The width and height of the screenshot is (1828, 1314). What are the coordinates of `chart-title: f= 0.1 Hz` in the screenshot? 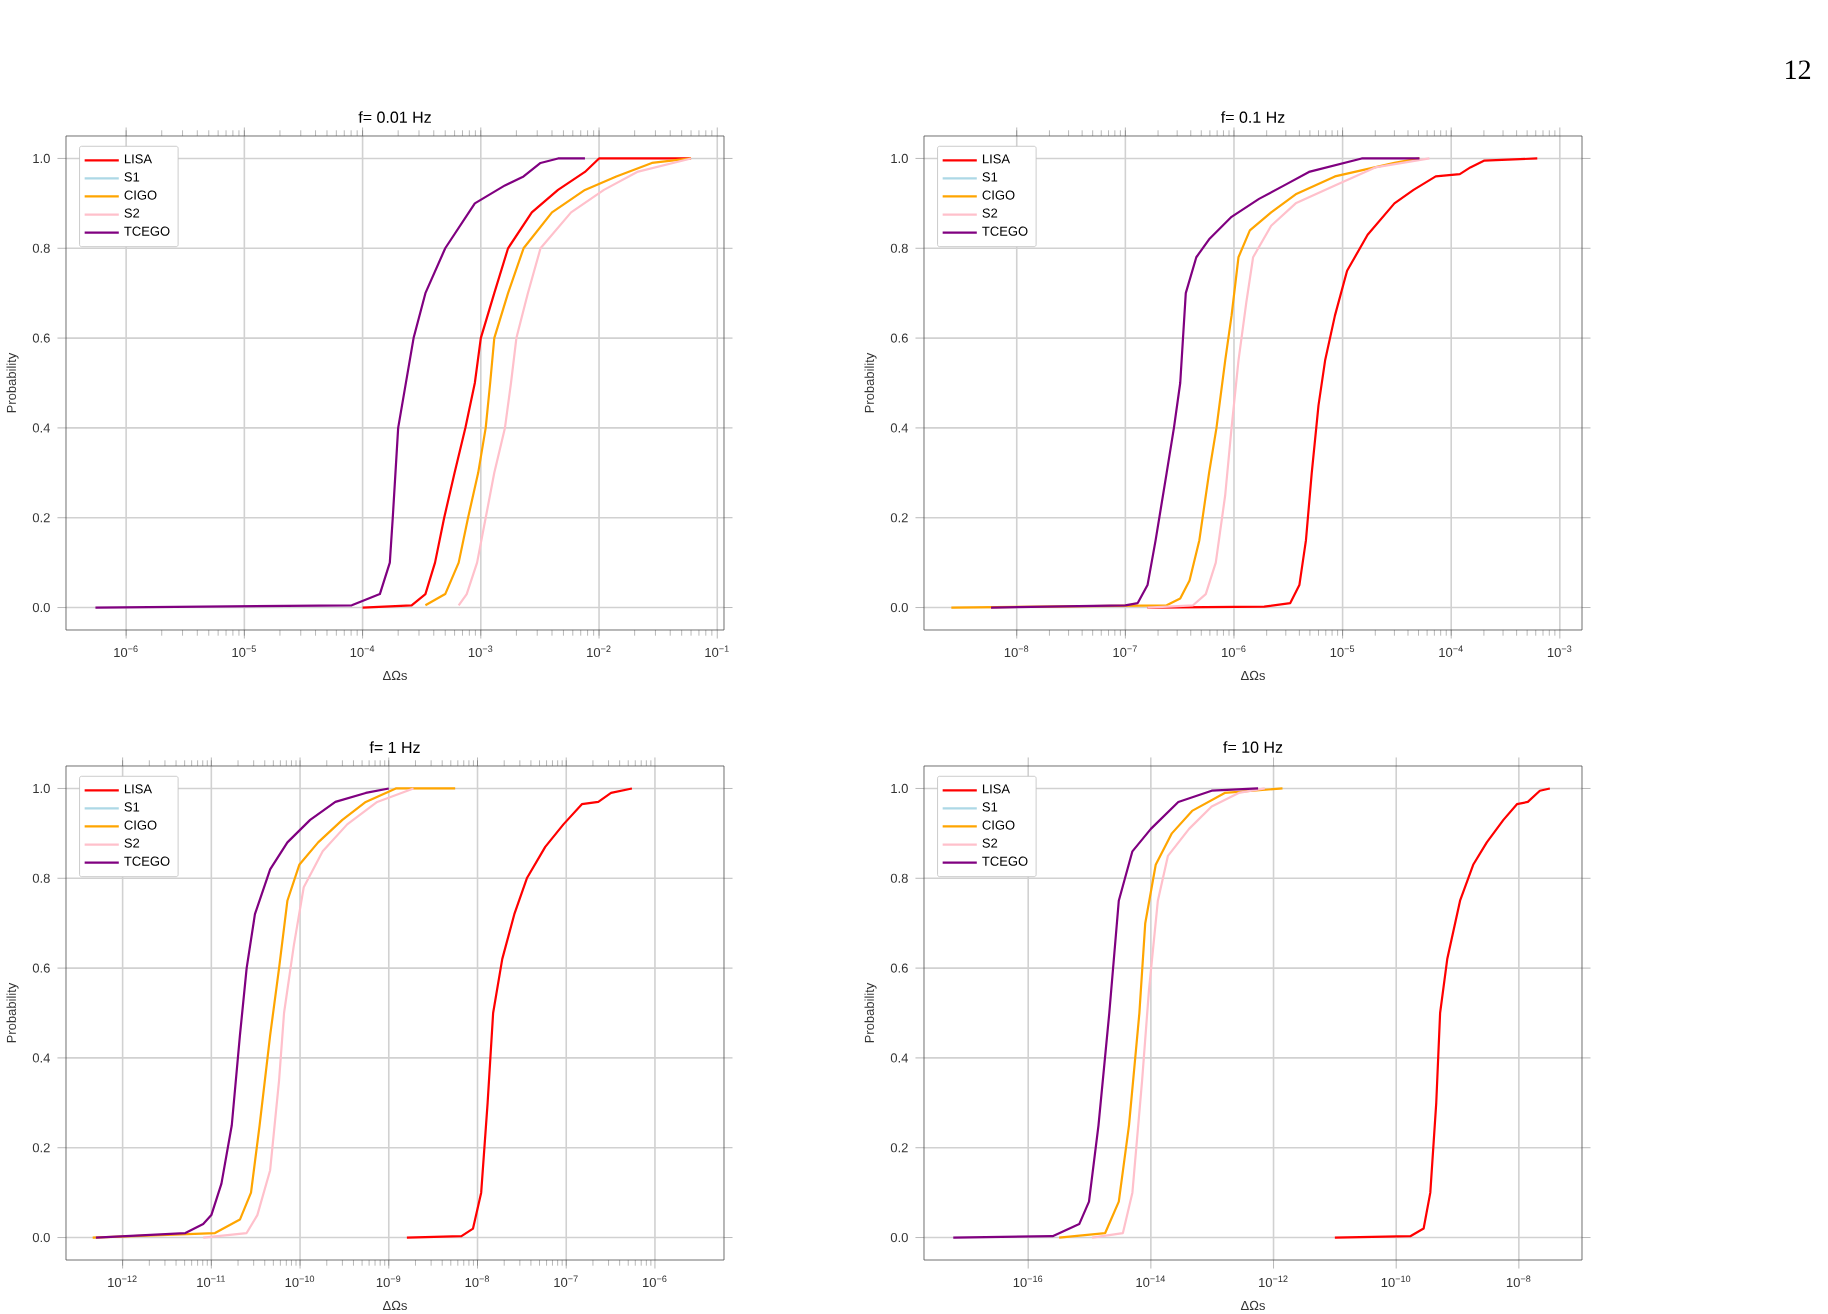 It's located at (1252, 117).